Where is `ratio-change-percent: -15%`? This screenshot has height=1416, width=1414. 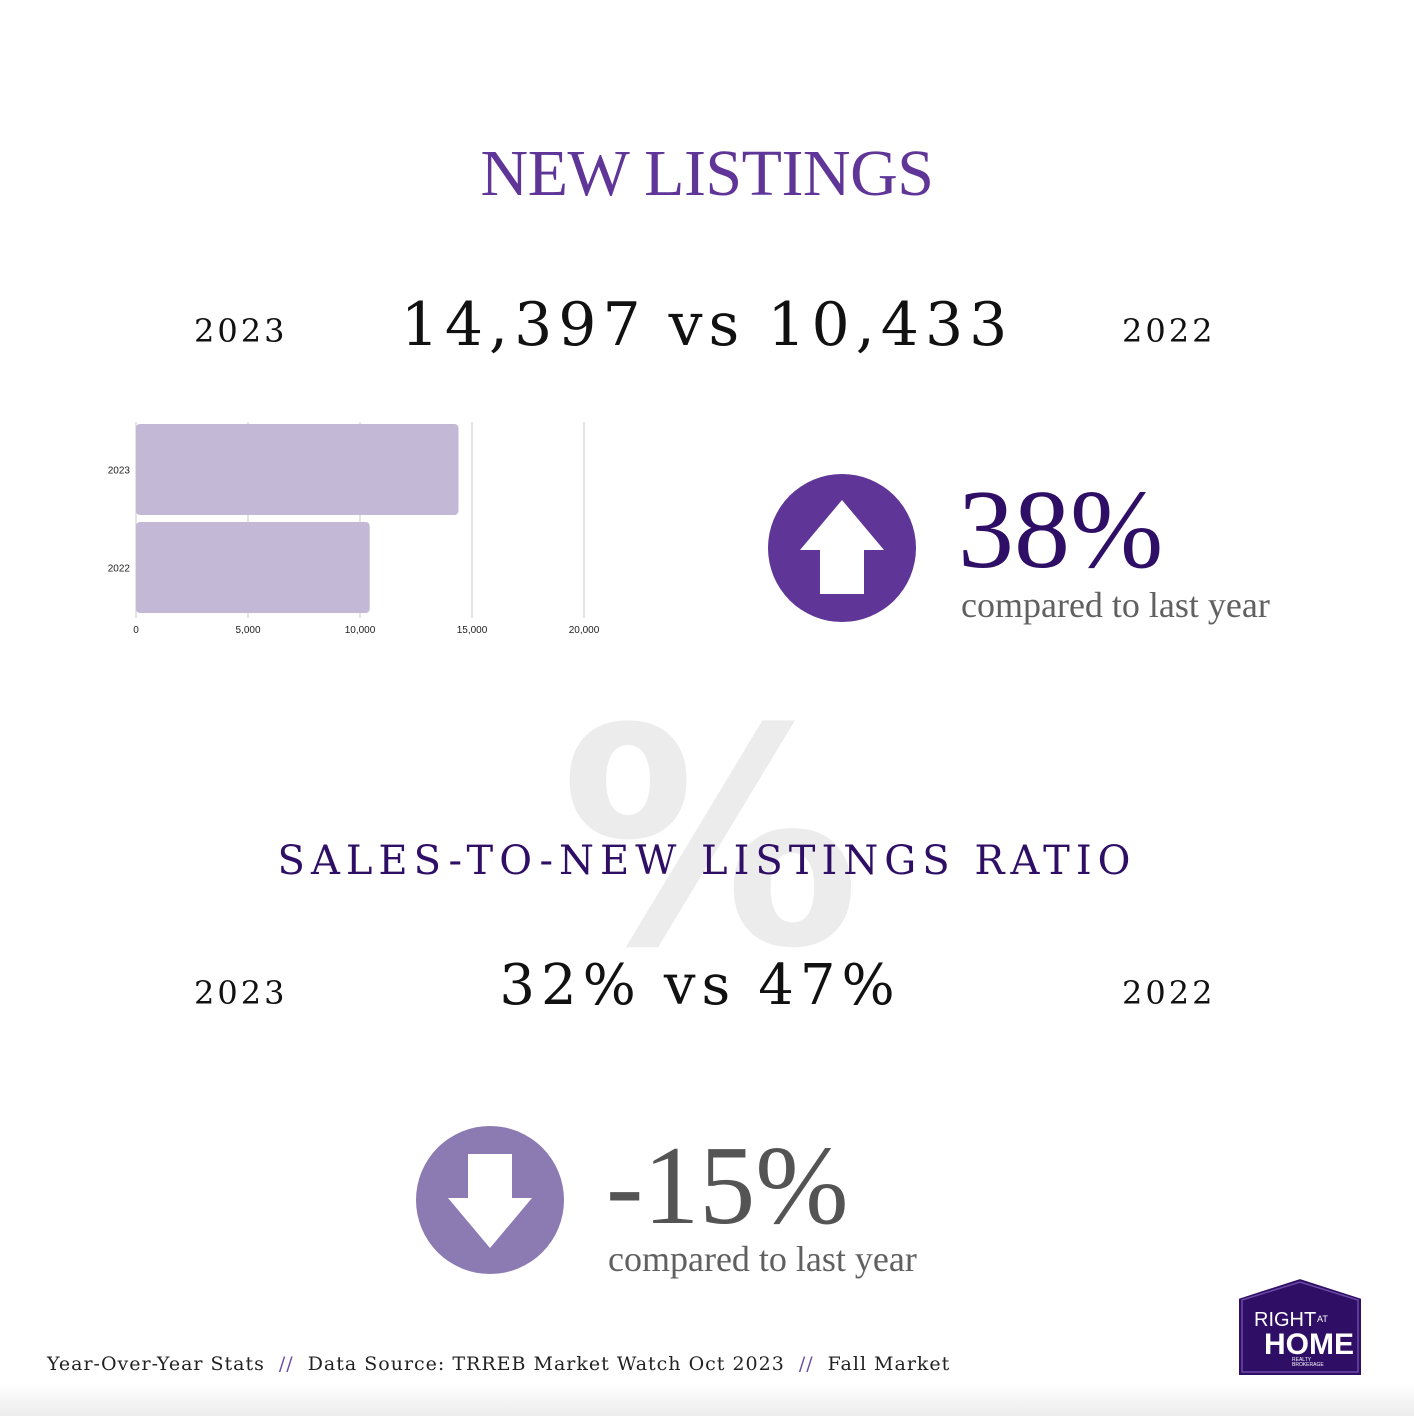 ratio-change-percent: -15% is located at coordinates (727, 1186).